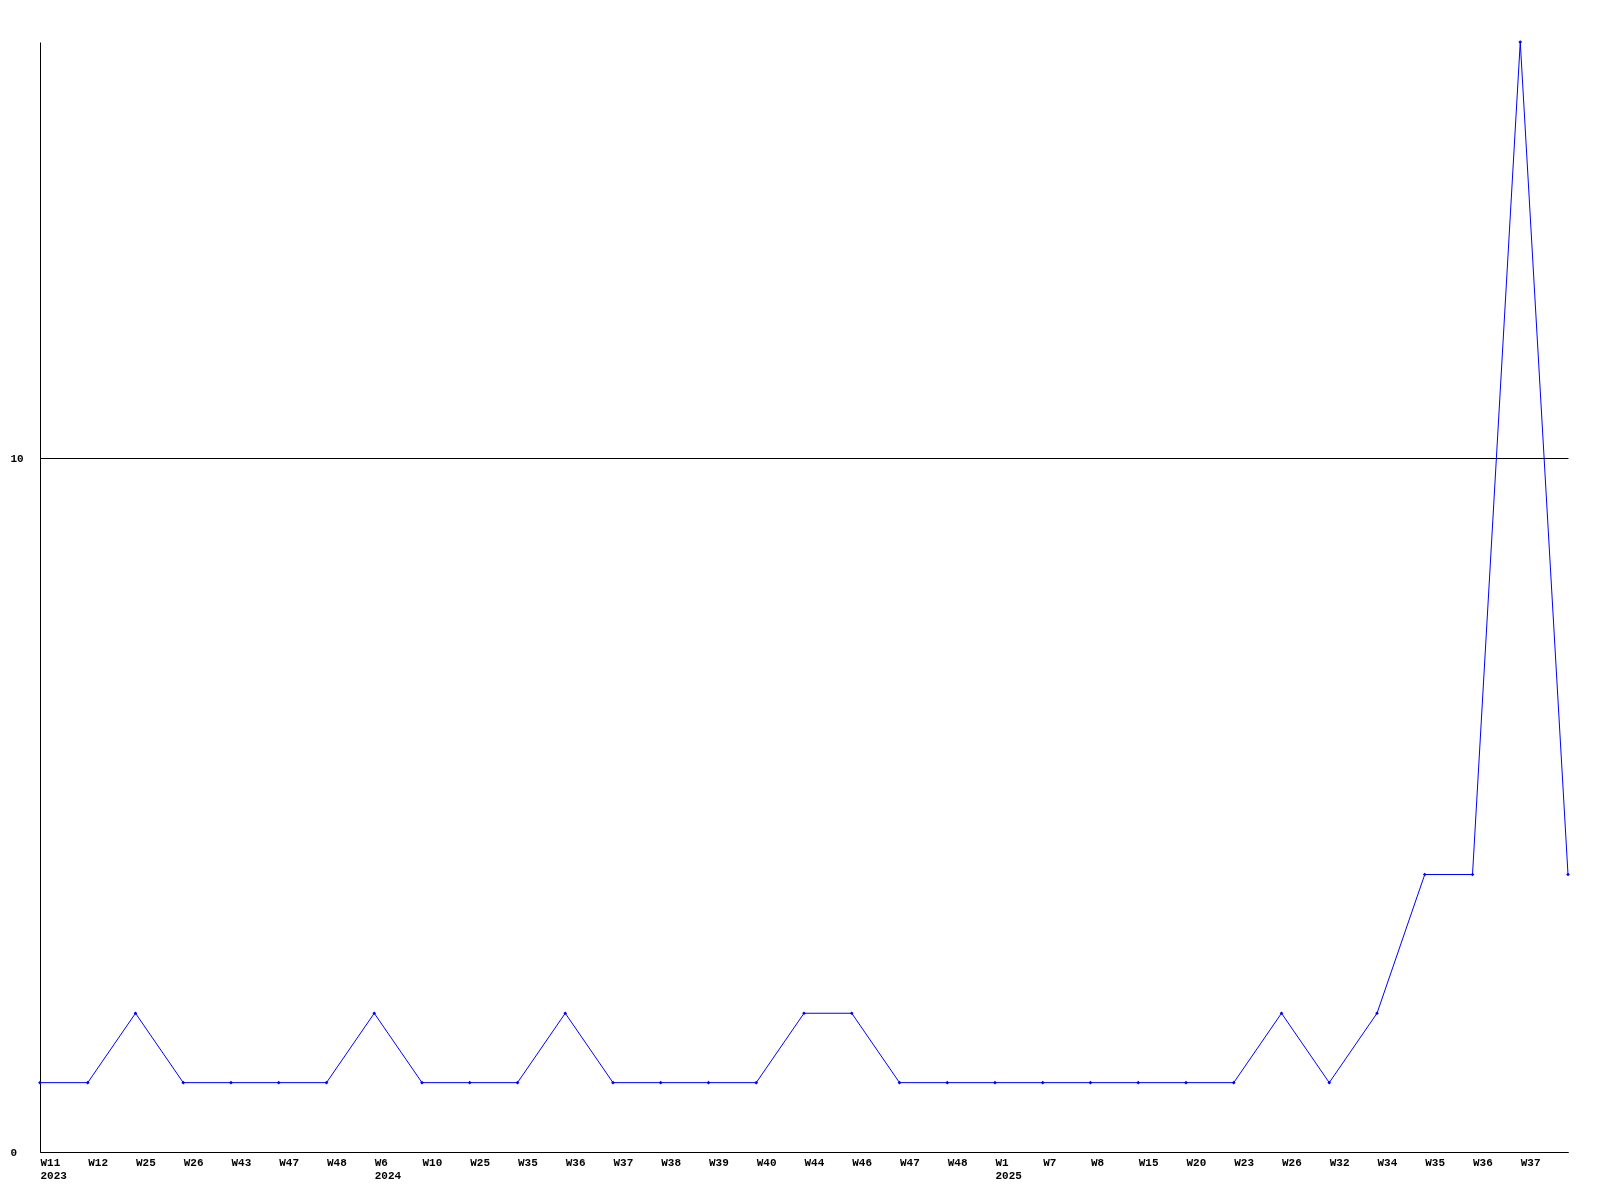 The height and width of the screenshot is (1200, 1600). I want to click on x-tick-label: W15, so click(1148, 1162).